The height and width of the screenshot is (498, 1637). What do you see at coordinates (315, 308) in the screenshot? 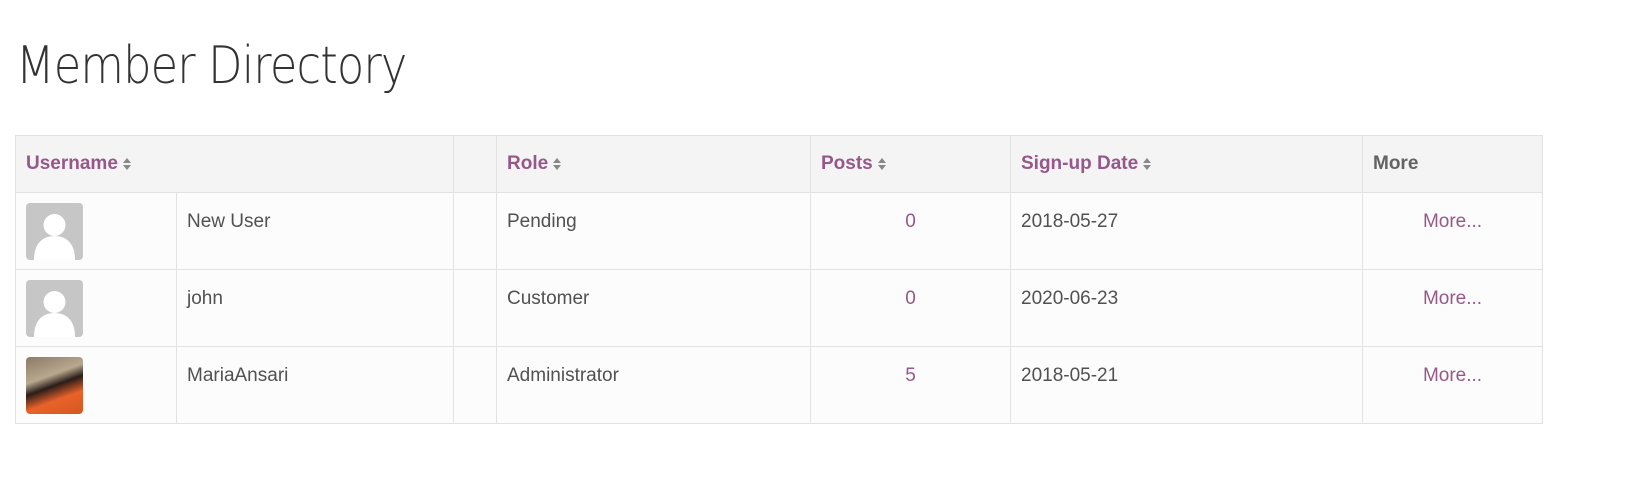
I see `username-cell: john` at bounding box center [315, 308].